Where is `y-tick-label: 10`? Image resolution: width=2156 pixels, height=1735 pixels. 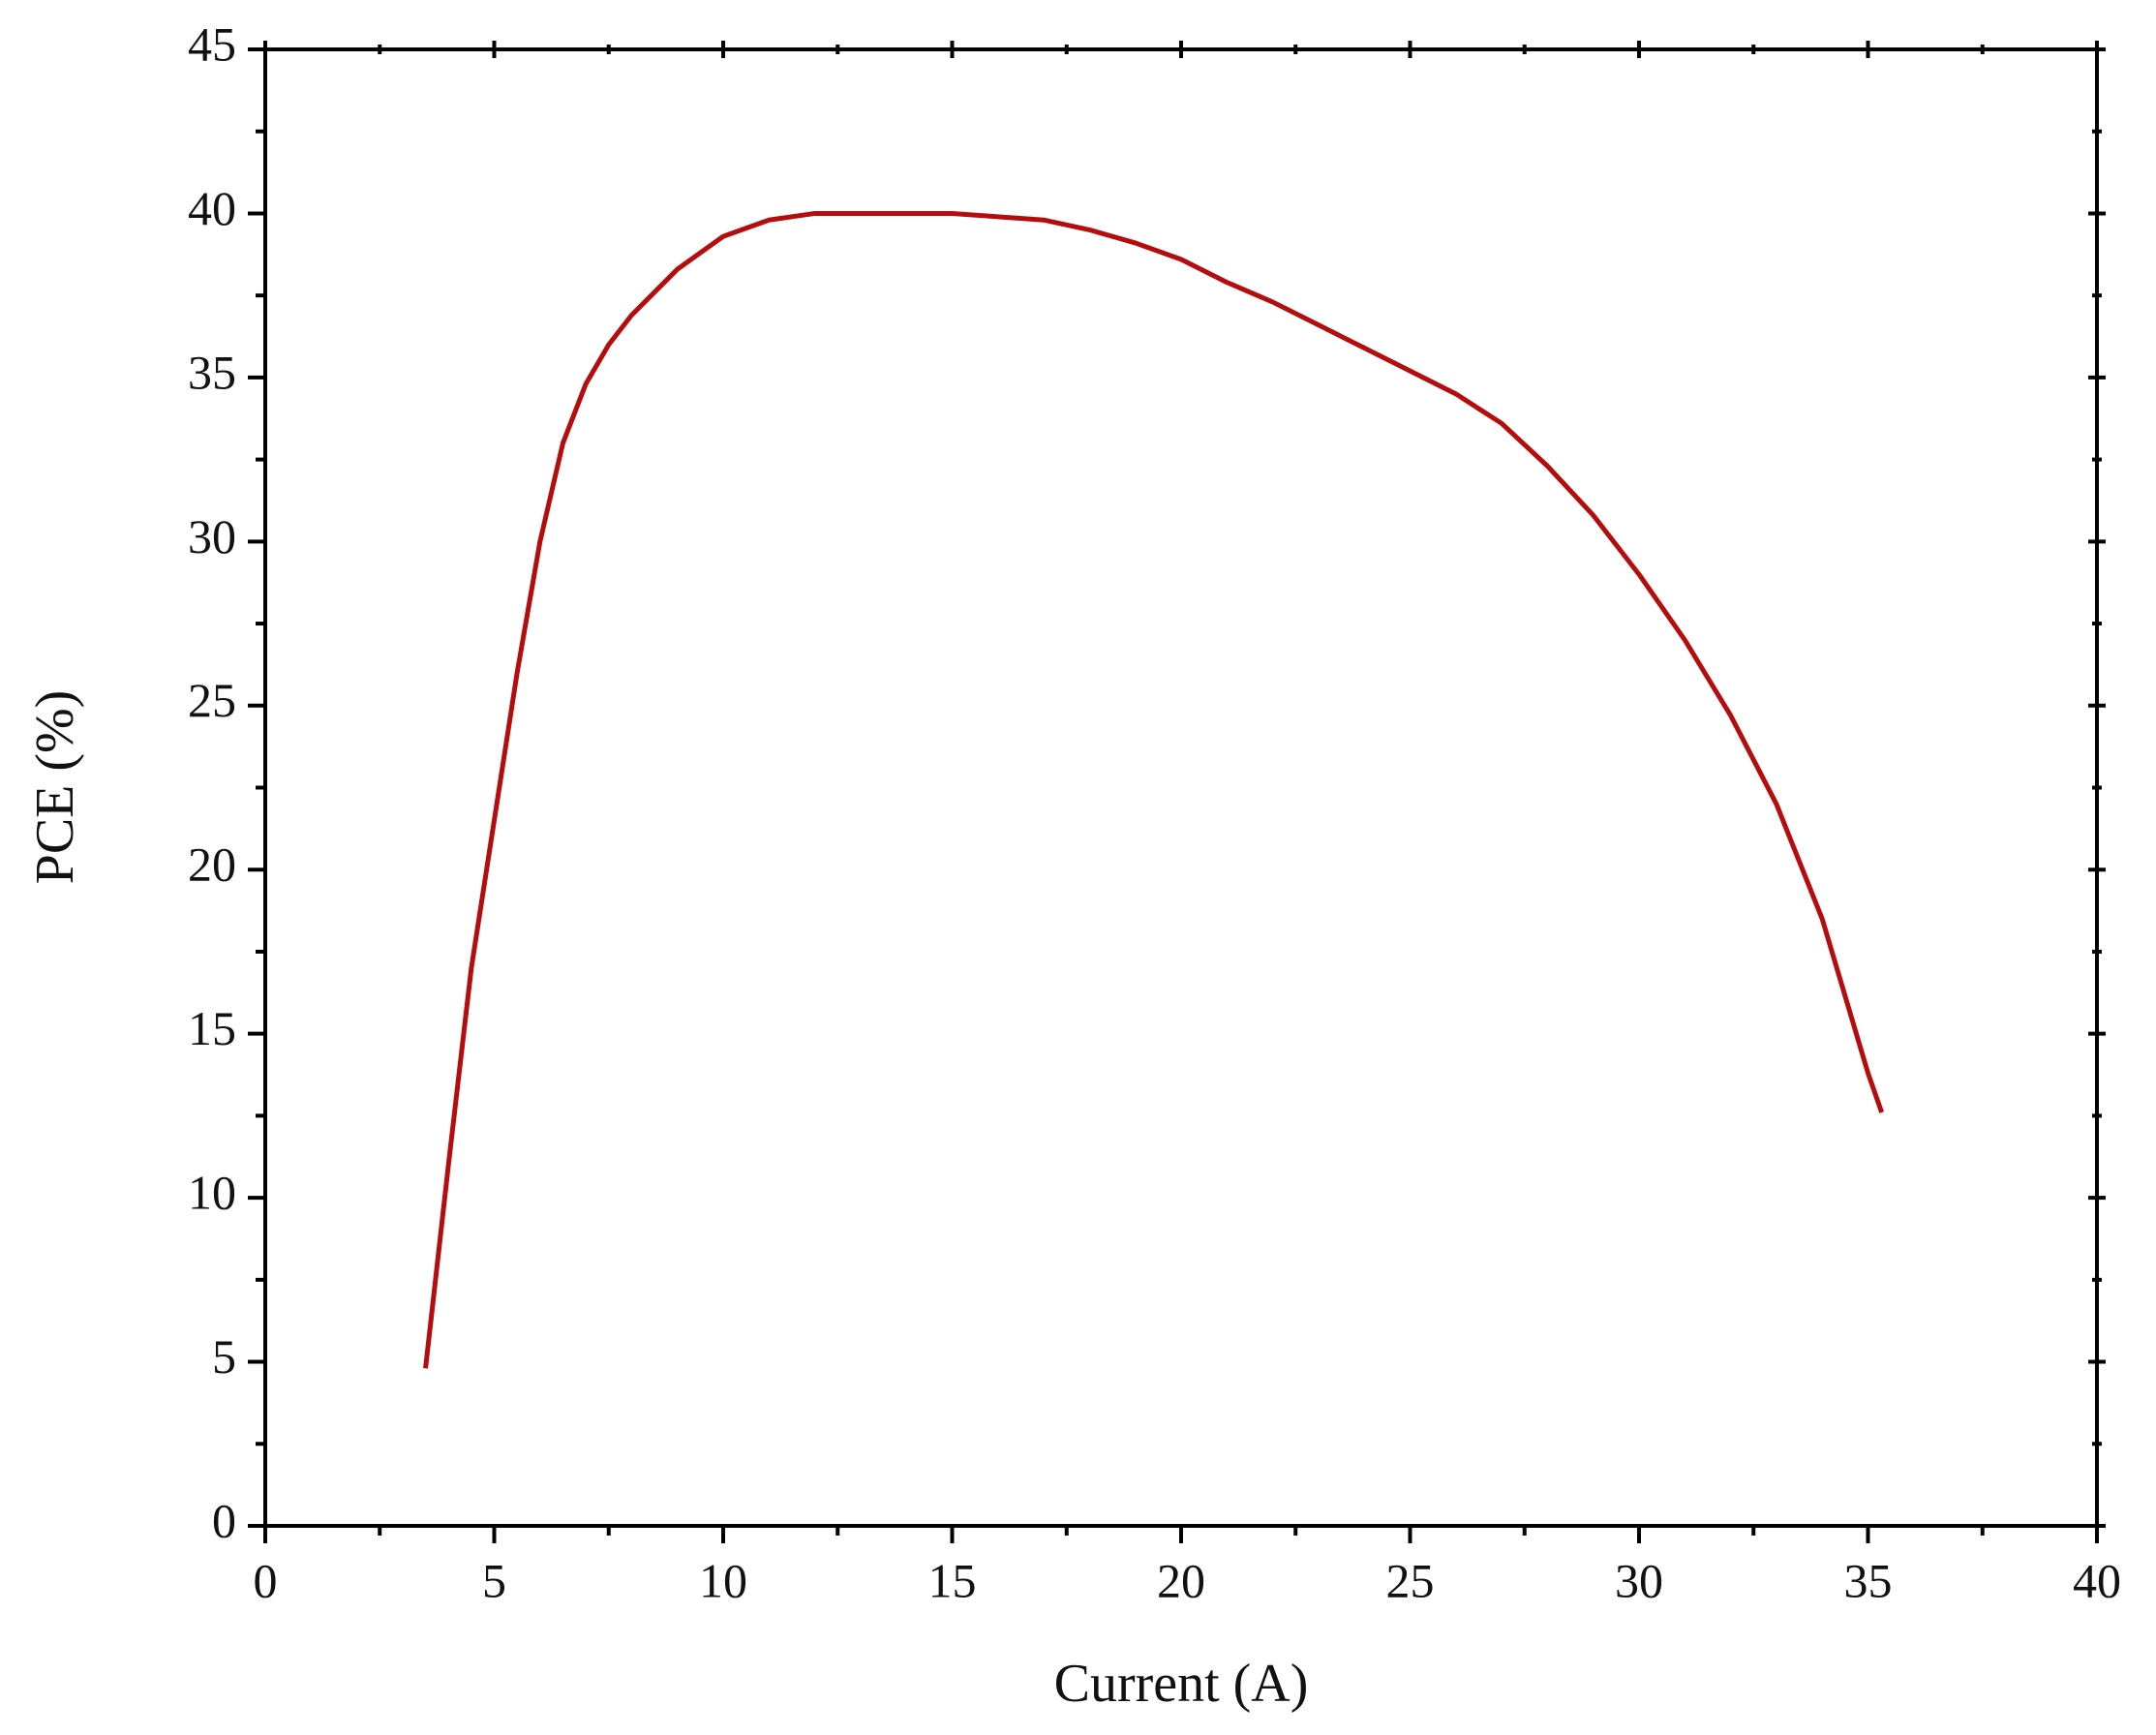 y-tick-label: 10 is located at coordinates (212, 1193).